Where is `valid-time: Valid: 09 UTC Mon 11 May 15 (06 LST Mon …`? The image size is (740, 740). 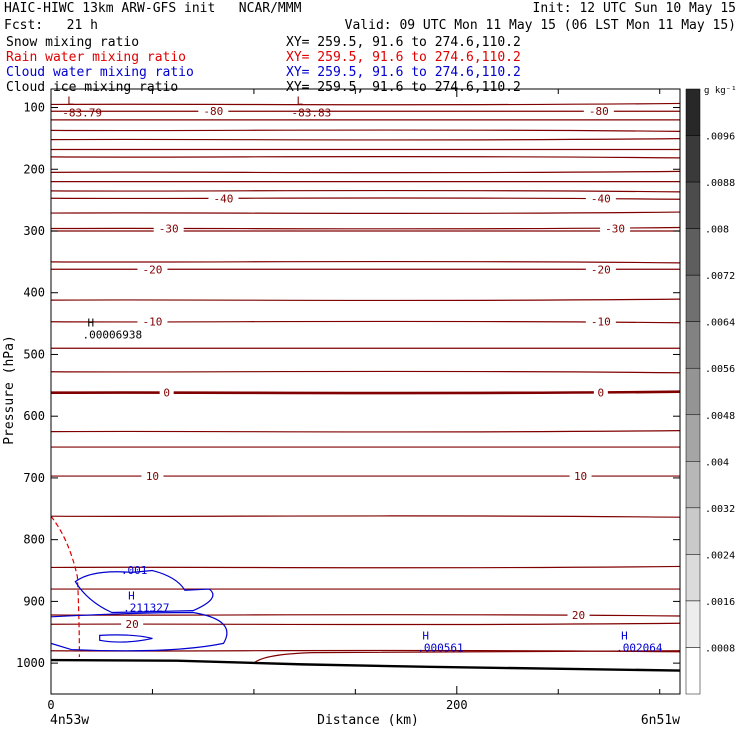 valid-time: Valid: 09 UTC Mon 11 May 15 (06 LST Mon … is located at coordinates (540, 25).